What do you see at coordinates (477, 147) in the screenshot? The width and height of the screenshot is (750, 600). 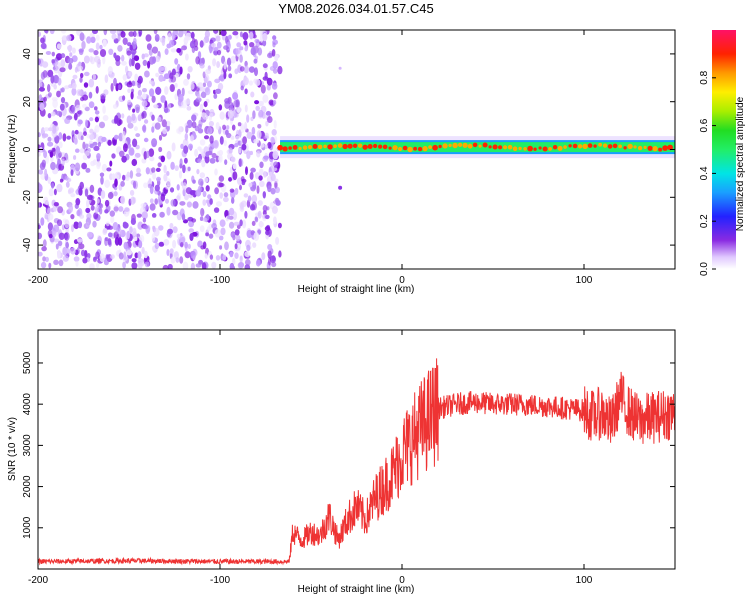 I see `band-middle` at bounding box center [477, 147].